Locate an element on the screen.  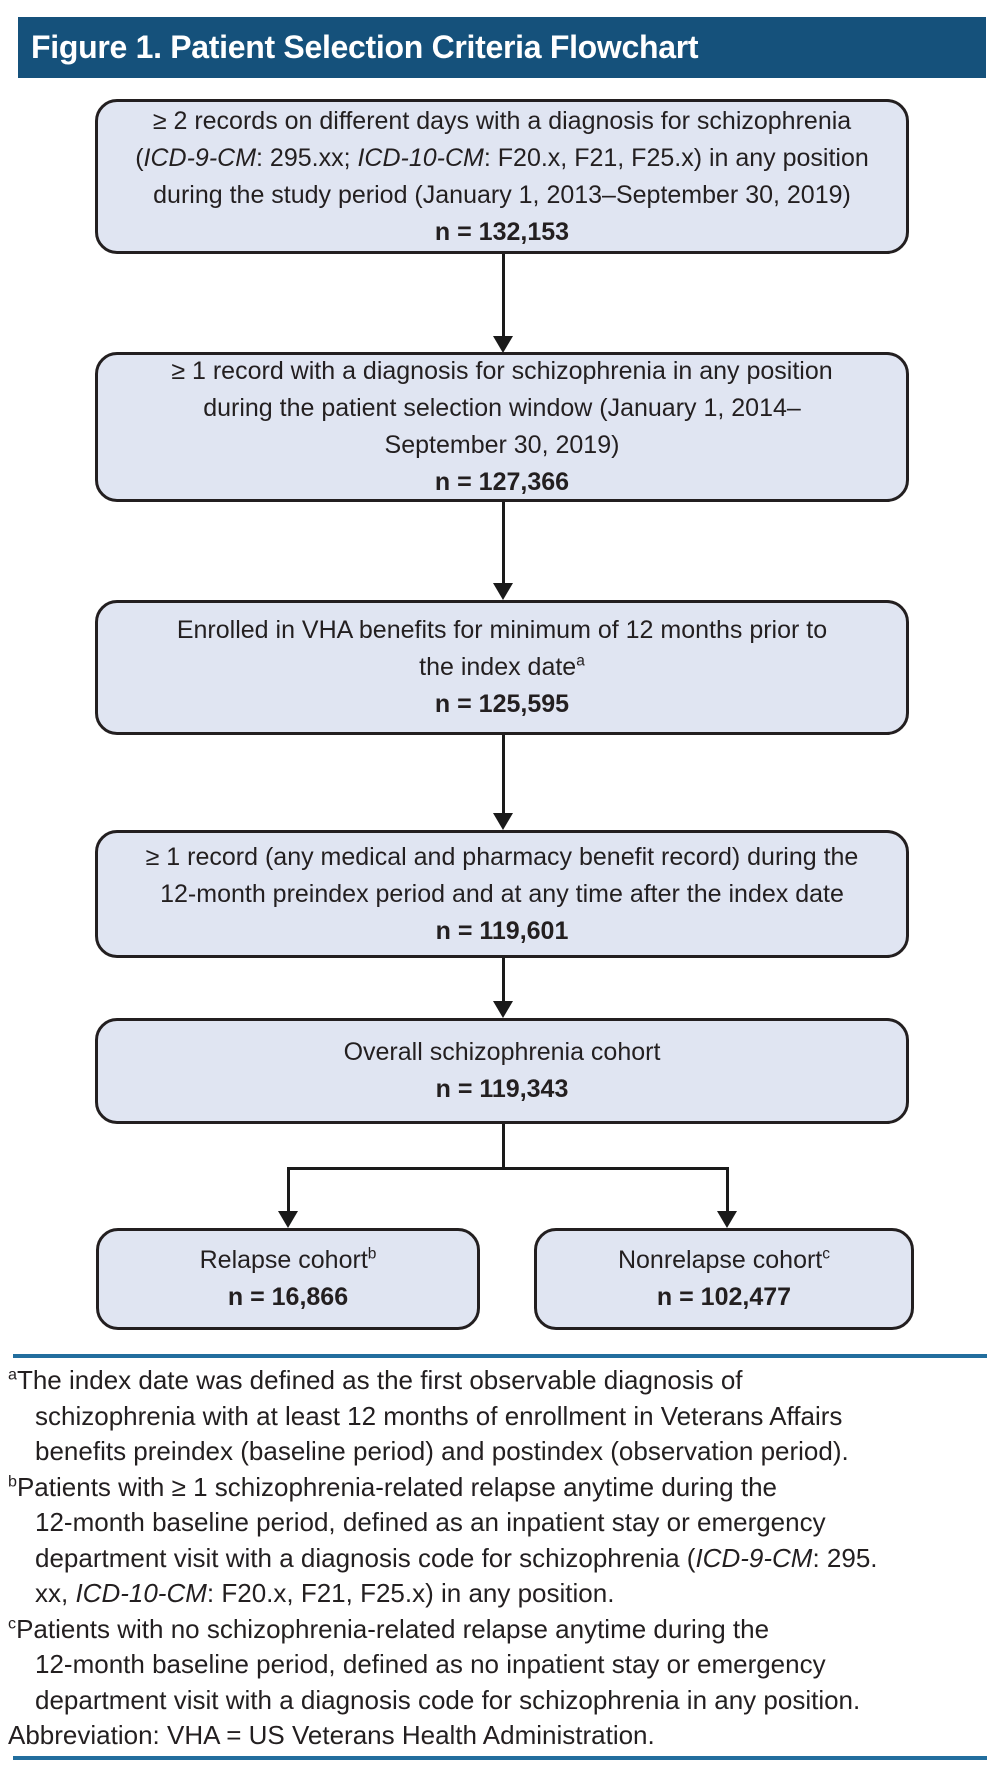
sample-size-value: n = 119,343 is located at coordinates (502, 1089).